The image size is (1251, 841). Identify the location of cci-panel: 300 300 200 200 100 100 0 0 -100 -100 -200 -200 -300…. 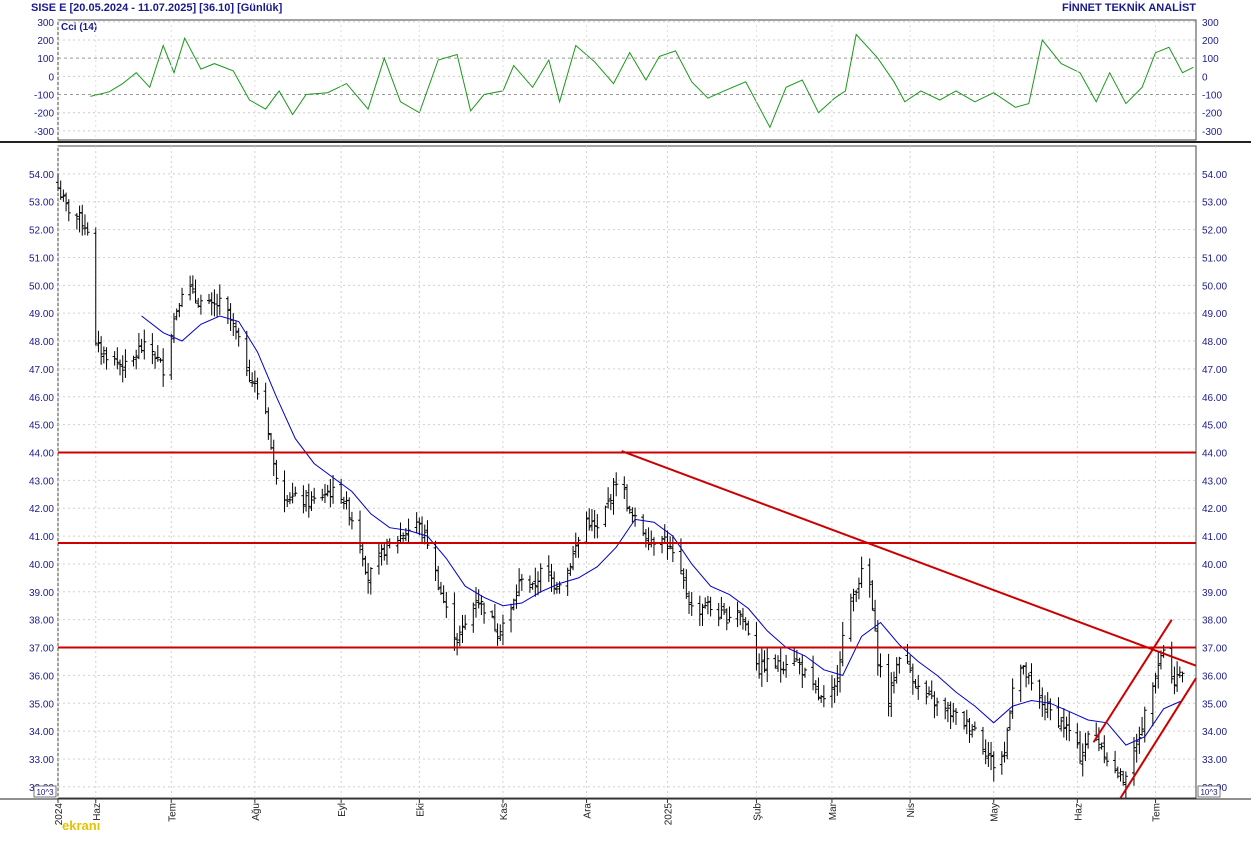
(625, 80).